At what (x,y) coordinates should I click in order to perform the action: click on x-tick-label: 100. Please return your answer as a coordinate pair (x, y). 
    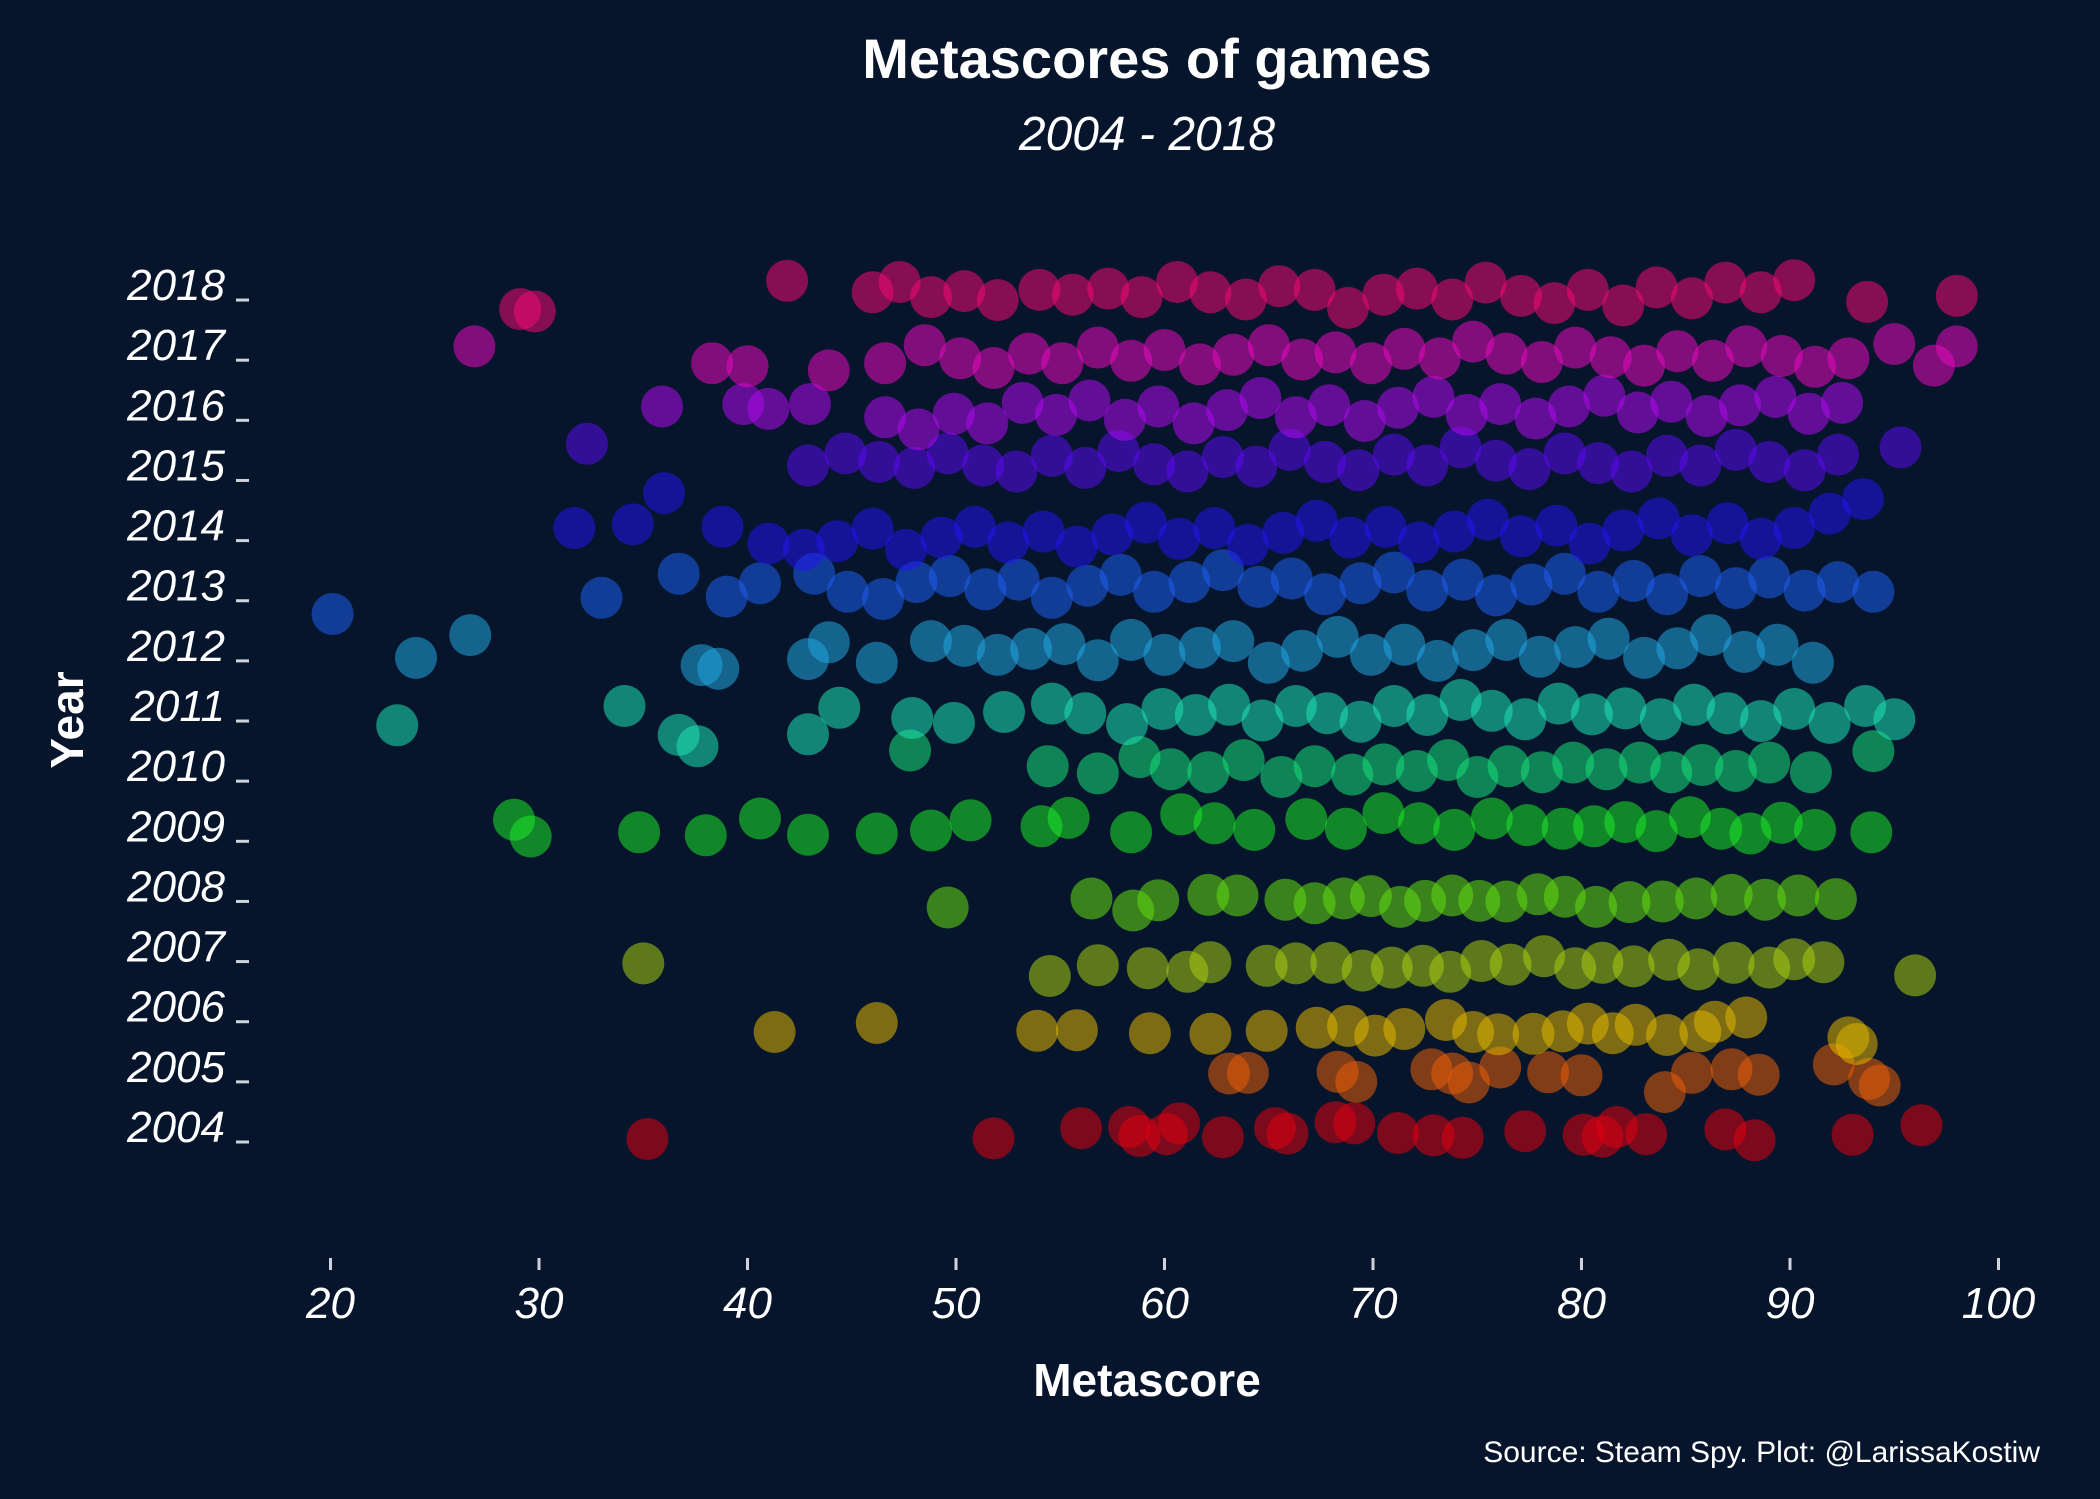
    Looking at the image, I should click on (1999, 1303).